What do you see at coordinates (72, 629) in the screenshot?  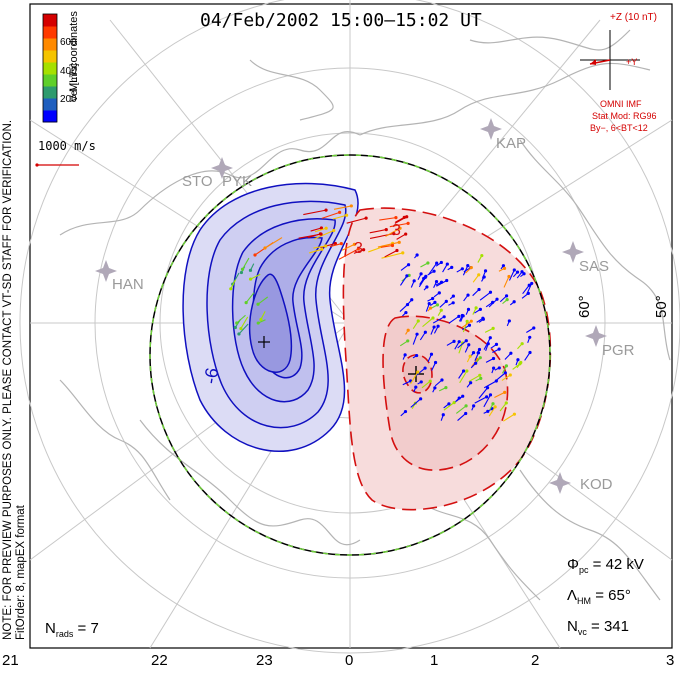 I see `nrads-stat: Nrads = 7` at bounding box center [72, 629].